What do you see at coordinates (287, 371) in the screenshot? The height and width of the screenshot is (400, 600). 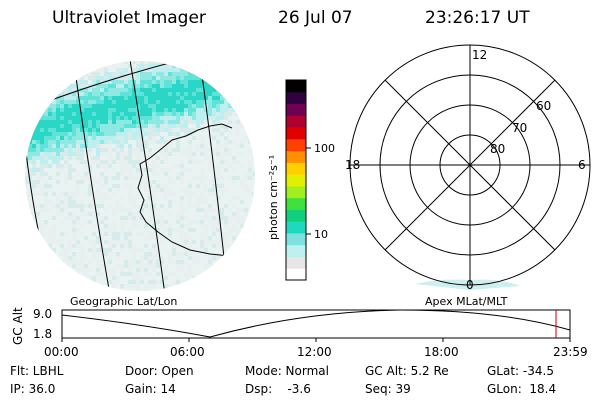 I see `mode-info: Mode: Normal` at bounding box center [287, 371].